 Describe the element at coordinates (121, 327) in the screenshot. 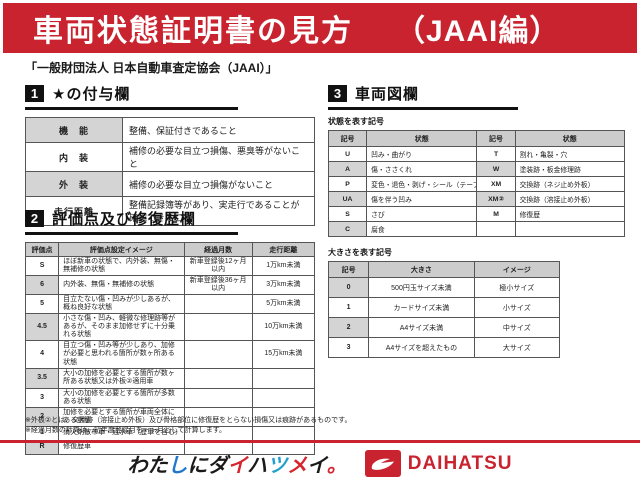

I see `desc-cell: 小さな傷・凹み、軽微な修理跡等があるが、そのまま加修せずに十分乗れる状態` at that location.